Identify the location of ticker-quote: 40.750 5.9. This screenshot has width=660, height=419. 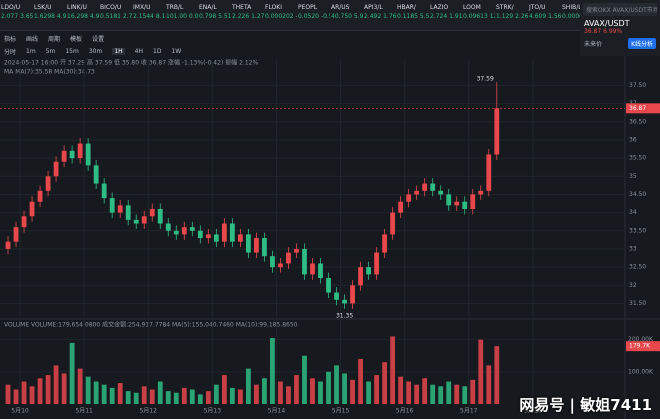
(347, 16).